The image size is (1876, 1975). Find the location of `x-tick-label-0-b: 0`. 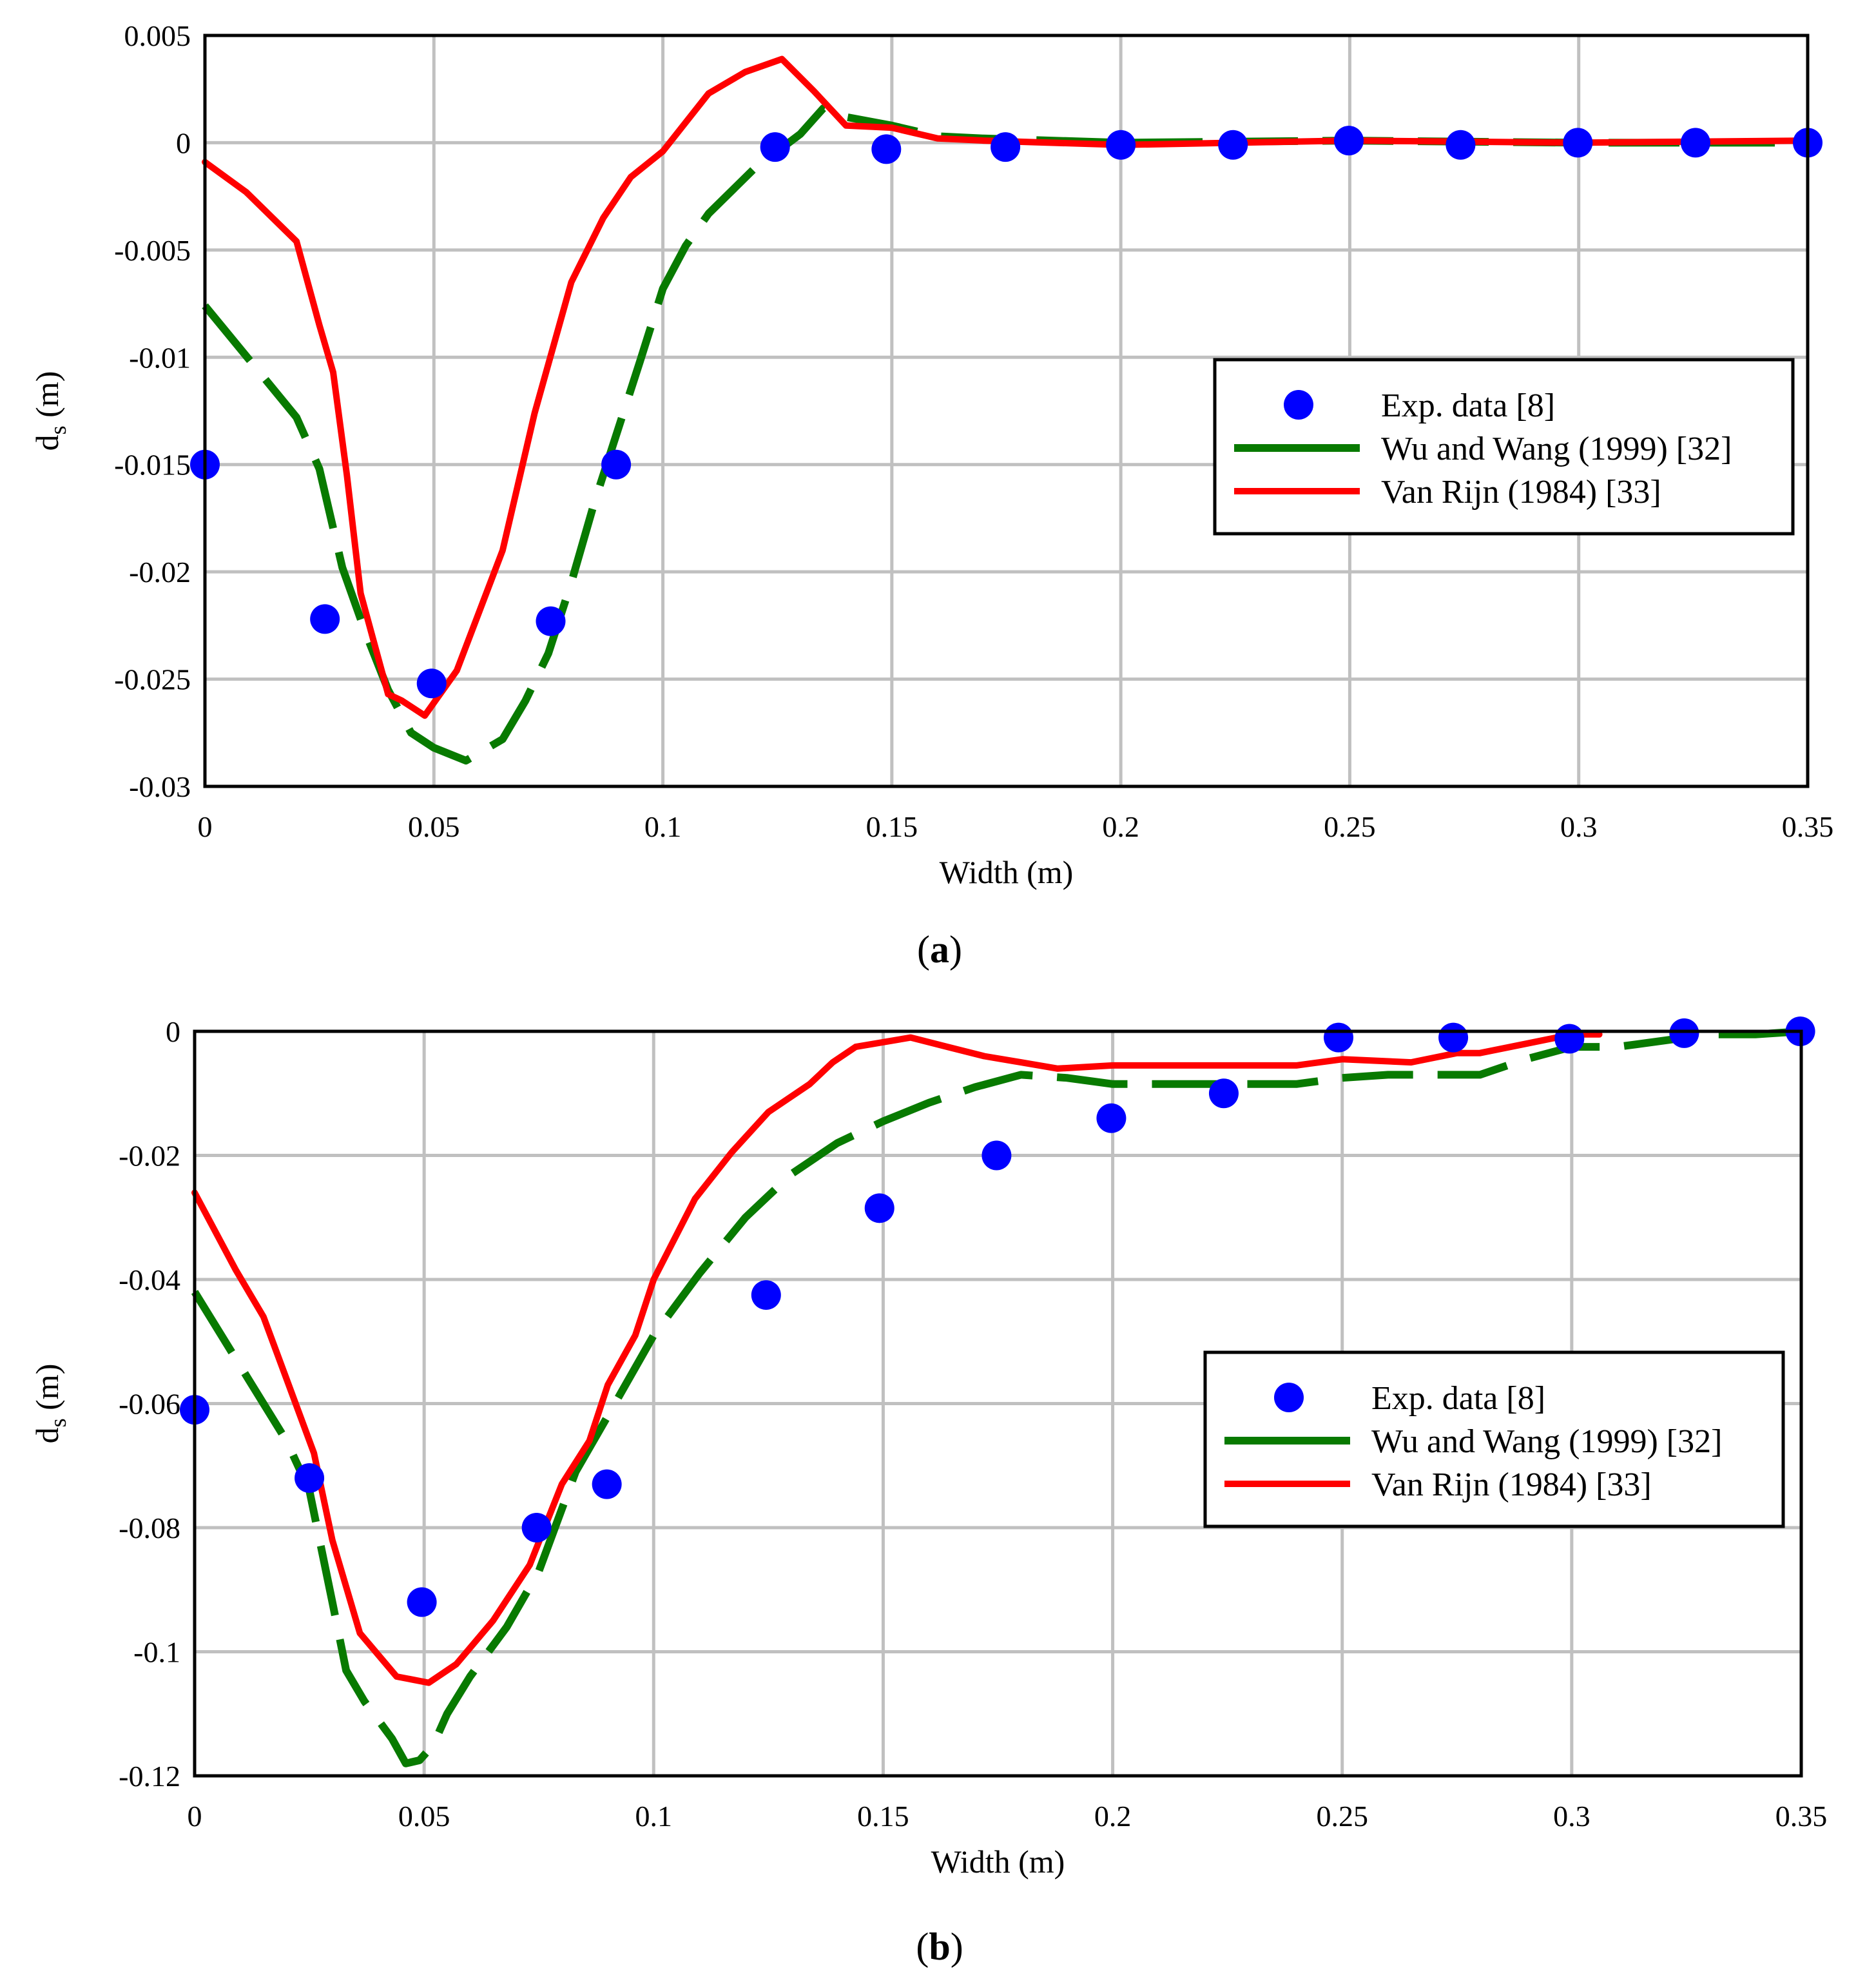

x-tick-label-0-b: 0 is located at coordinates (195, 1817).